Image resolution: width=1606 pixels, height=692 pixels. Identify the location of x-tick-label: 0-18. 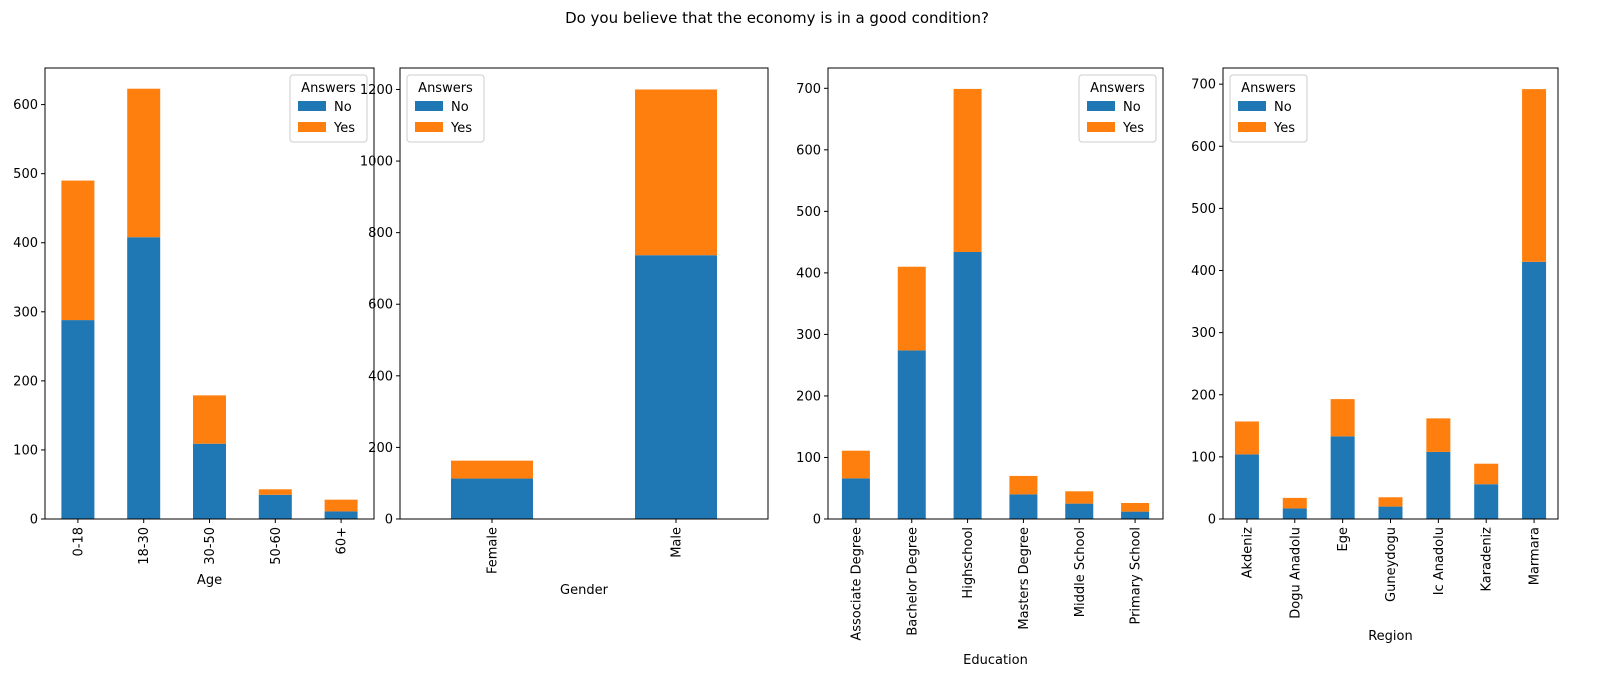
(78, 542).